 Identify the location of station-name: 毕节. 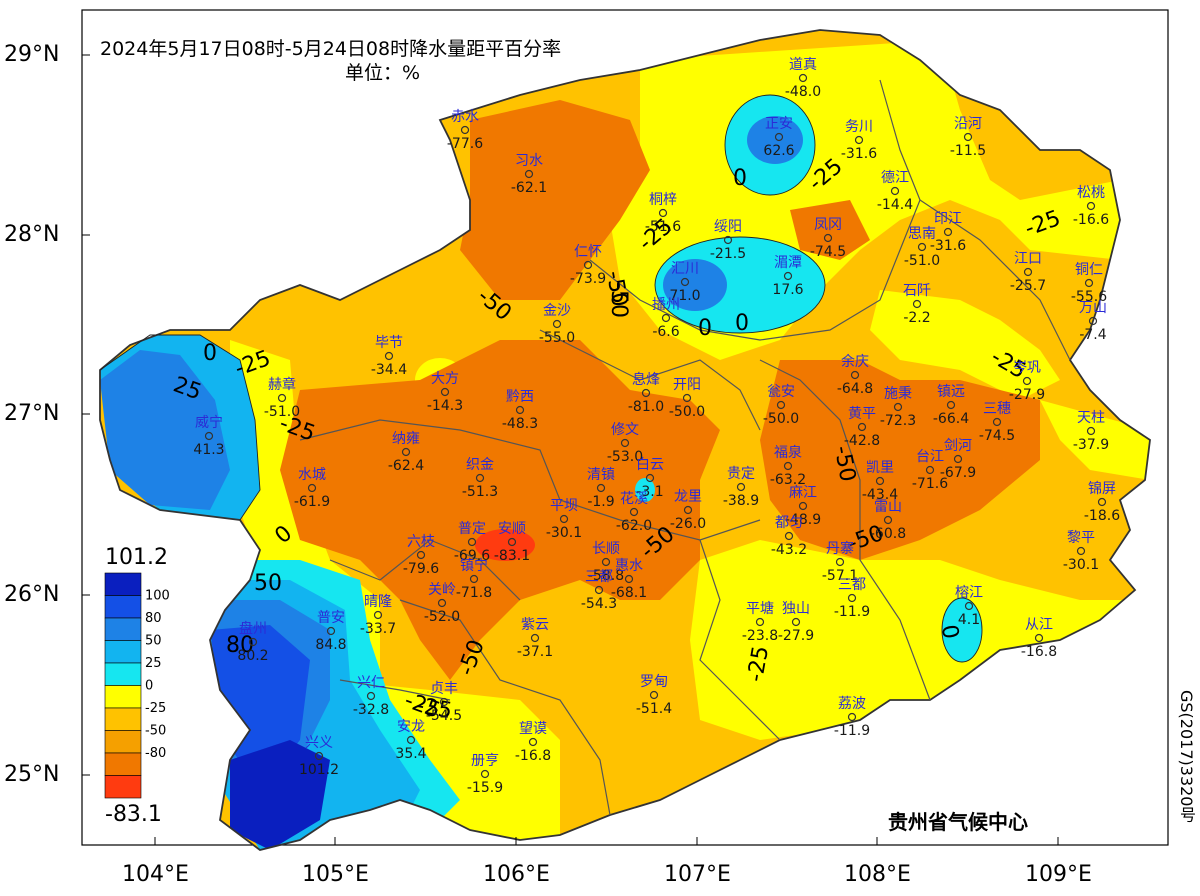
(389, 343).